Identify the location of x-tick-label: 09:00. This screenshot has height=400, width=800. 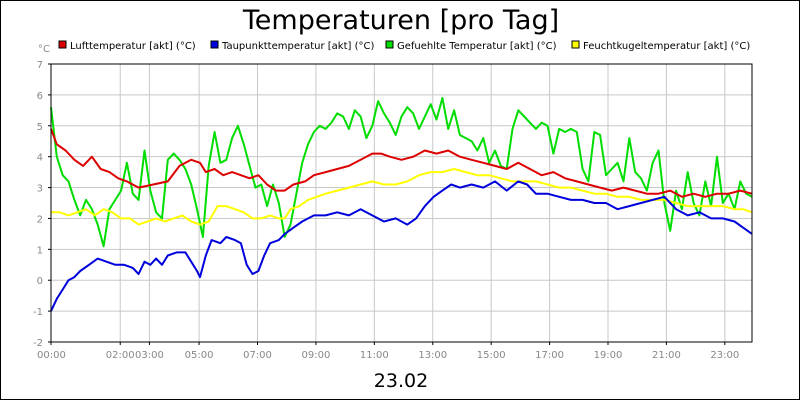
(316, 355).